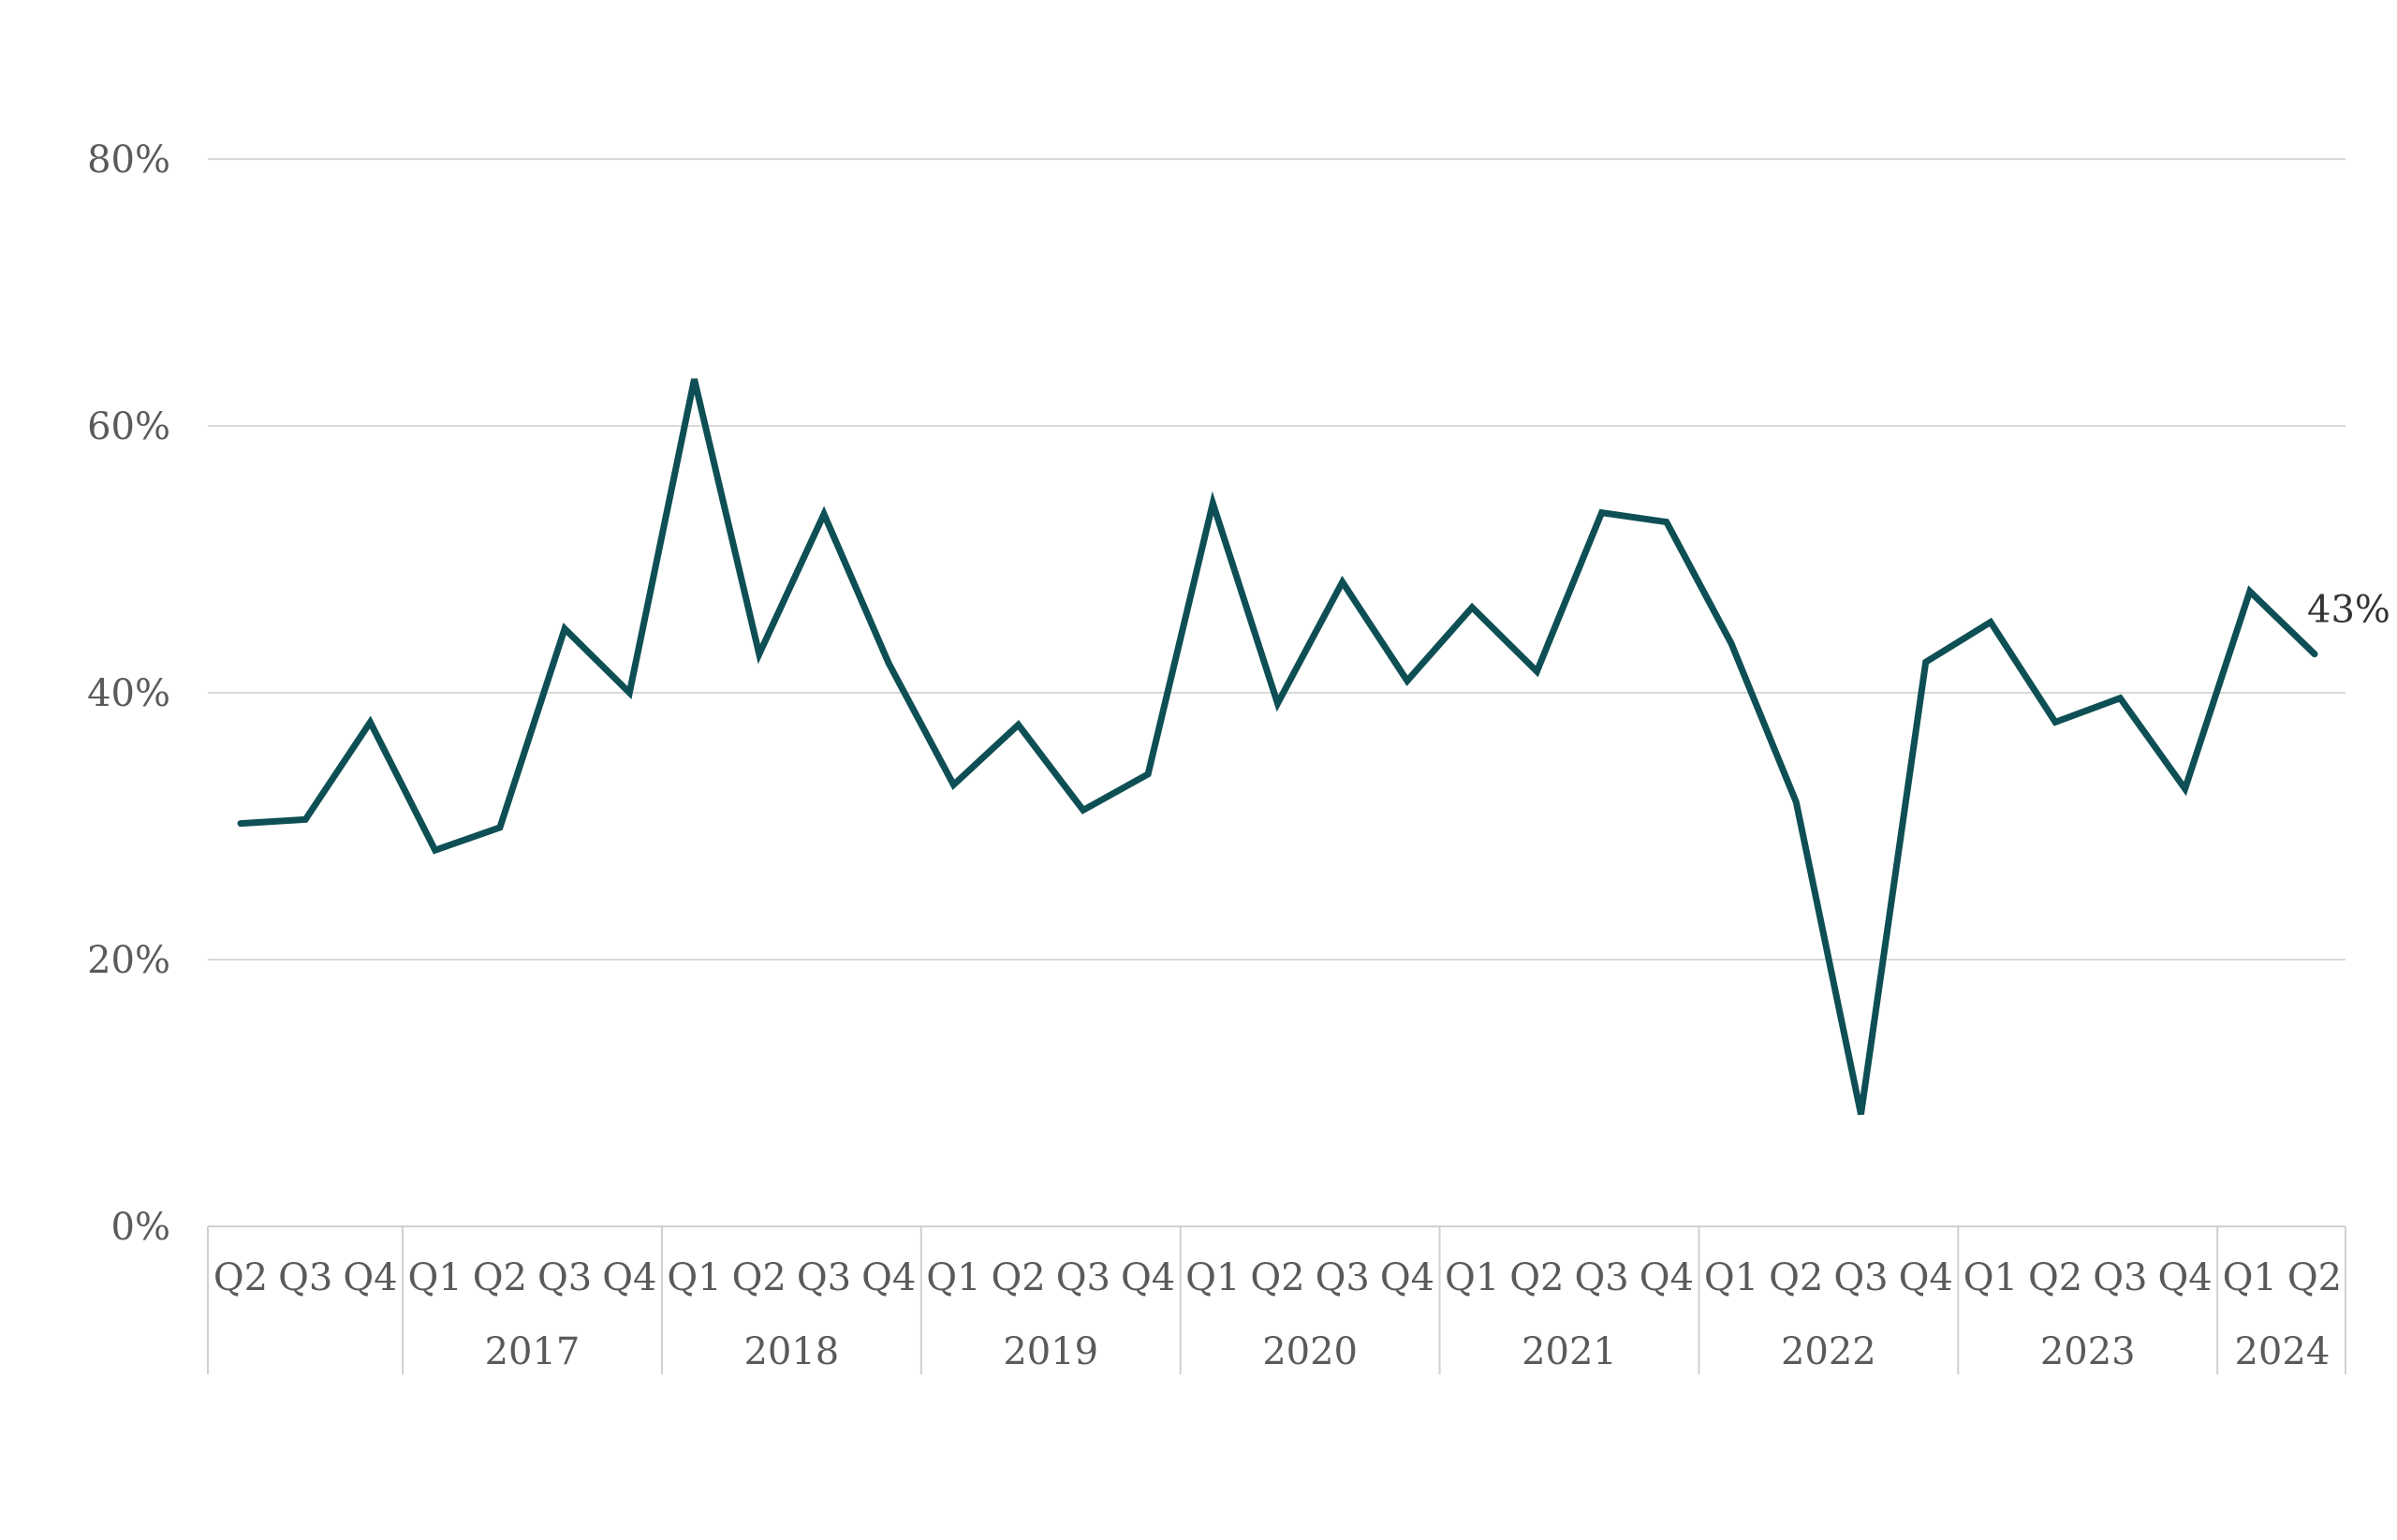 The image size is (2397, 1540). I want to click on y-axis-tick-labels: 0% 20% 40% 60% 80%, so click(128, 694).